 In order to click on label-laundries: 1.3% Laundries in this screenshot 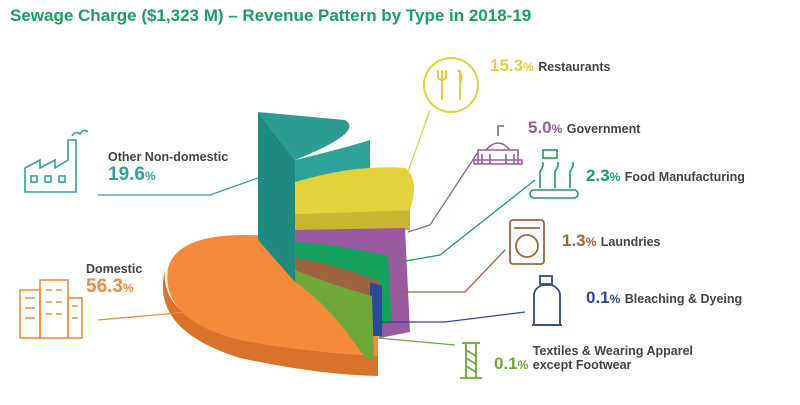, I will do `click(611, 241)`.